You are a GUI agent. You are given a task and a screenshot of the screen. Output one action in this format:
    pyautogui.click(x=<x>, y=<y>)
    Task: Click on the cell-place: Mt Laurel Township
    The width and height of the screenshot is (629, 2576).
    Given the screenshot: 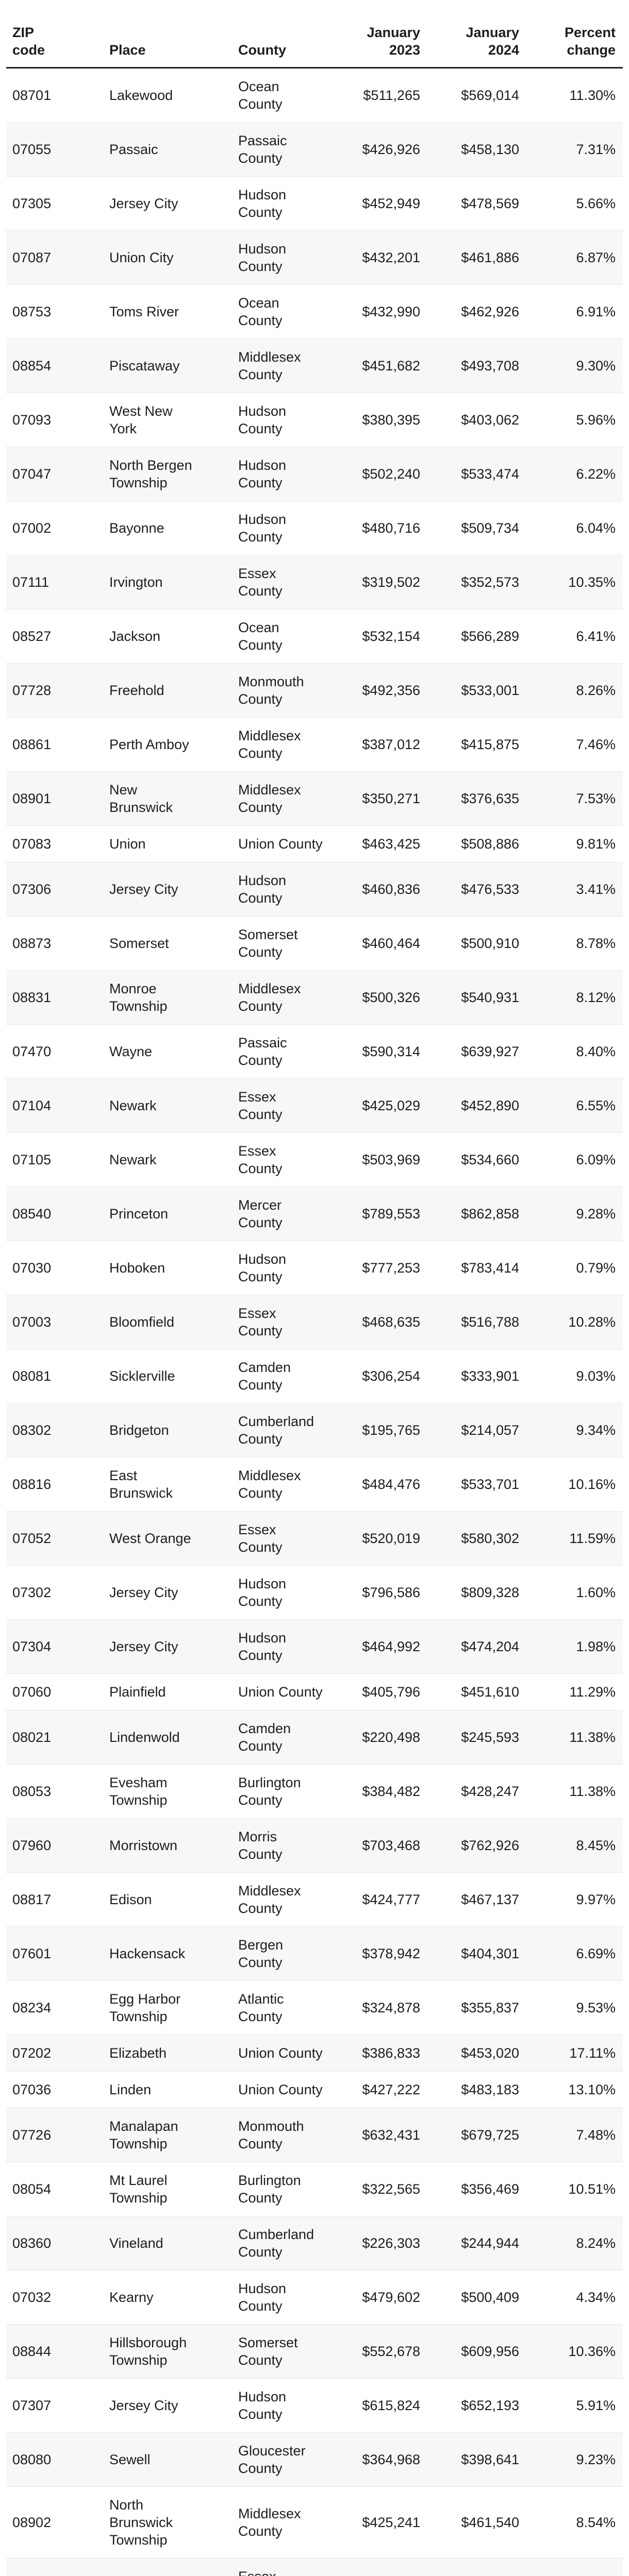 What is the action you would take?
    pyautogui.click(x=174, y=2189)
    